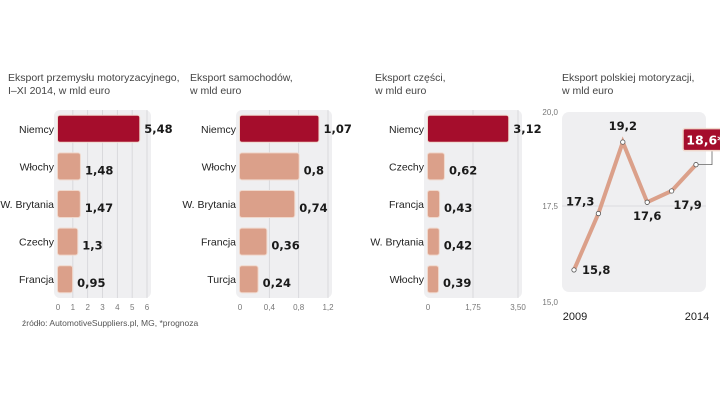 Image resolution: width=720 pixels, height=405 pixels. What do you see at coordinates (527, 129) in the screenshot?
I see `chart3-value-label: 3,12` at bounding box center [527, 129].